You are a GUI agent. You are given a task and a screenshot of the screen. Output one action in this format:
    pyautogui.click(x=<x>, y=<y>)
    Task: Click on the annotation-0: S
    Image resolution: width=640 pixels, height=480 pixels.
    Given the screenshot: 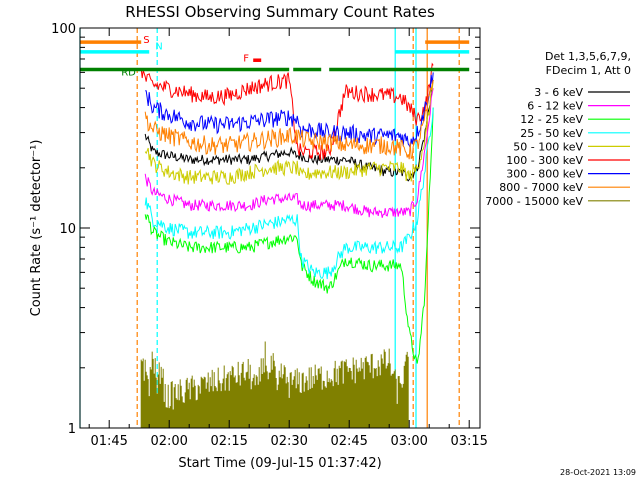 What is the action you would take?
    pyautogui.click(x=146, y=40)
    